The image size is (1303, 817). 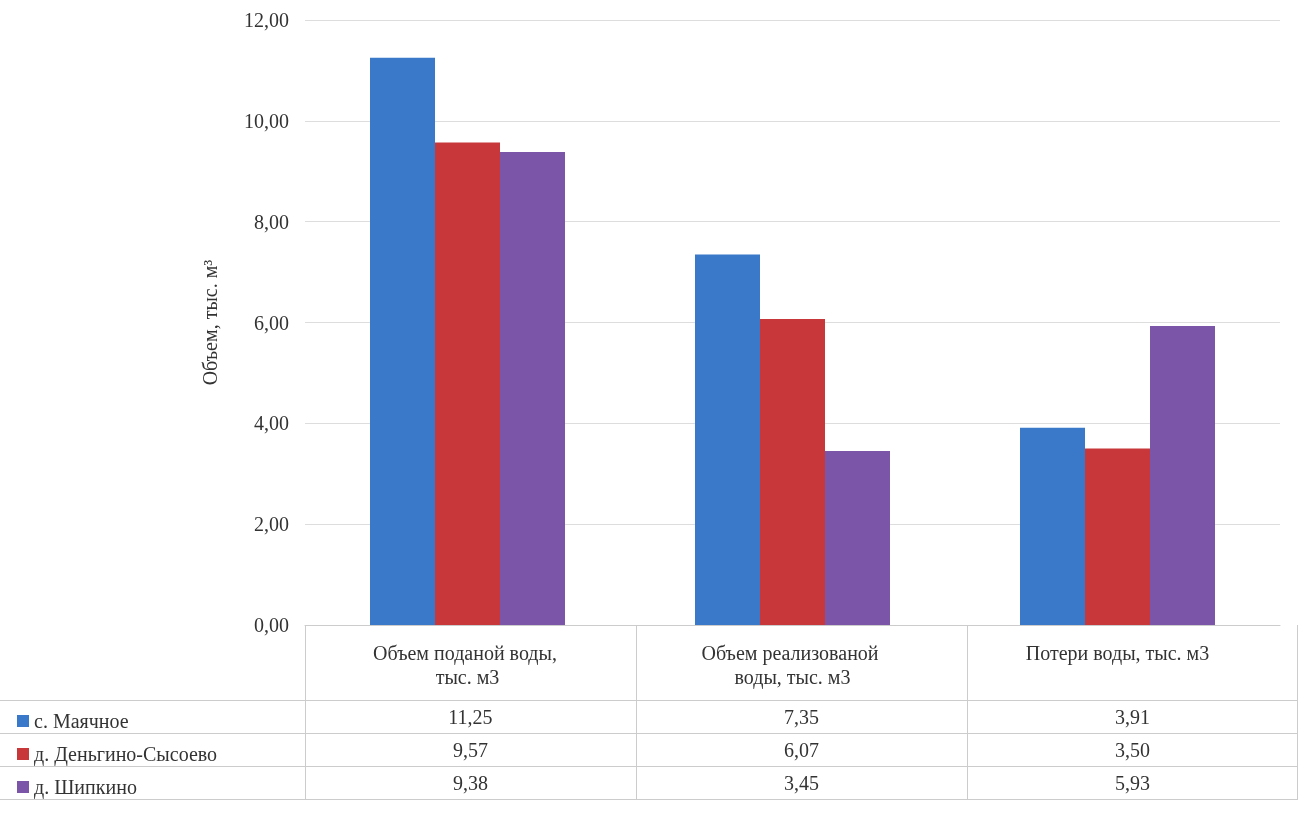 What do you see at coordinates (266, 20) in the screenshot?
I see `y-tick-label: 12,00` at bounding box center [266, 20].